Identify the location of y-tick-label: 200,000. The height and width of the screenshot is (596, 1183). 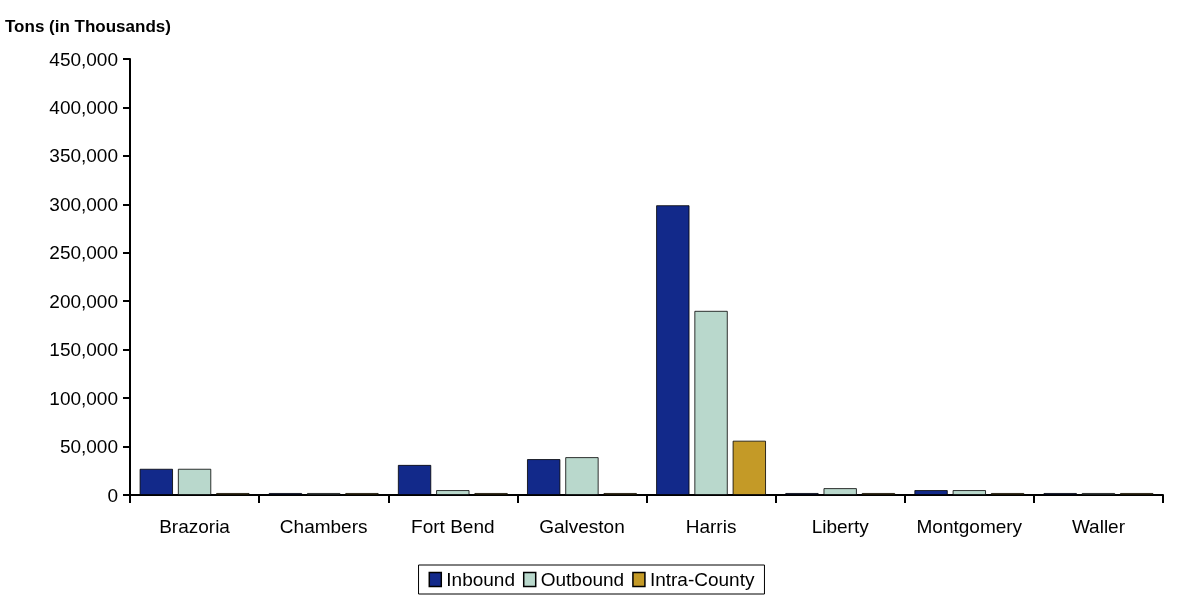
(83, 301).